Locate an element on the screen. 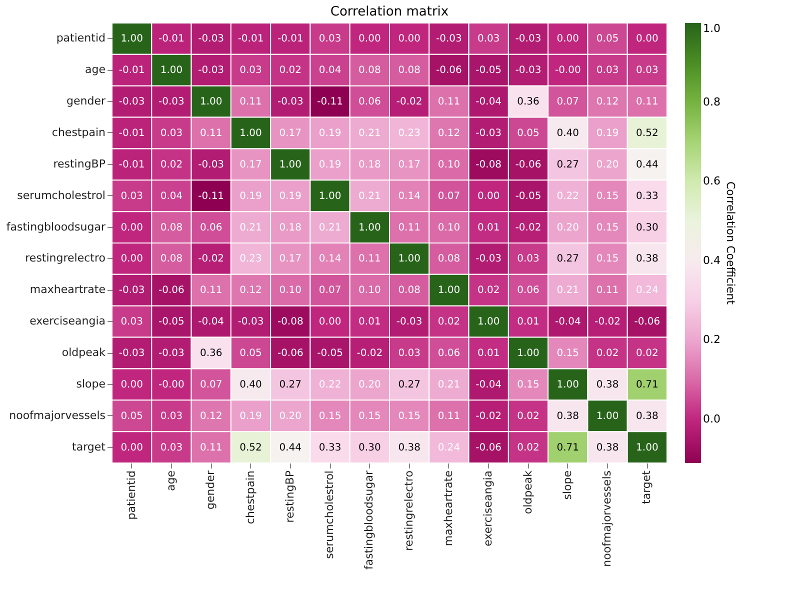  color-bar-label: 0.4 is located at coordinates (711, 260).